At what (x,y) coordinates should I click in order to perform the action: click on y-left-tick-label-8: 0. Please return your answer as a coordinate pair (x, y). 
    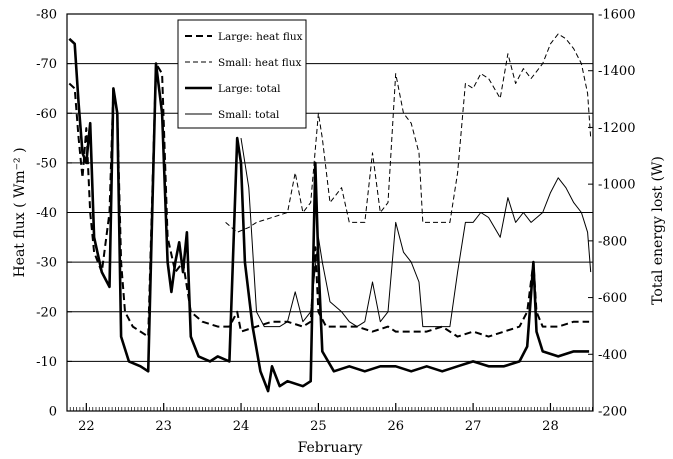
    Looking at the image, I should click on (53, 412).